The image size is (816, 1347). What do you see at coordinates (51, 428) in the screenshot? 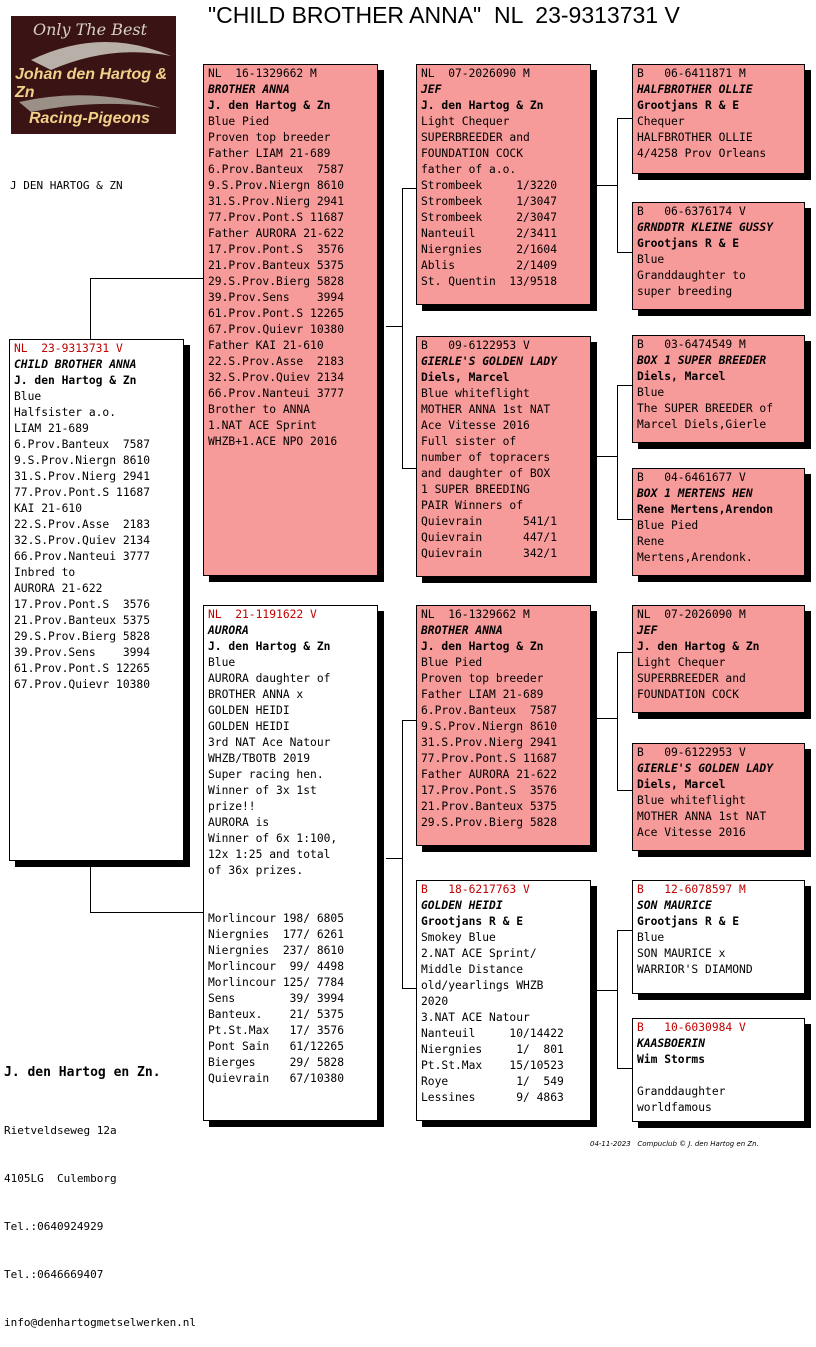
I see `pedigree-line: LIAM 21-689` at bounding box center [51, 428].